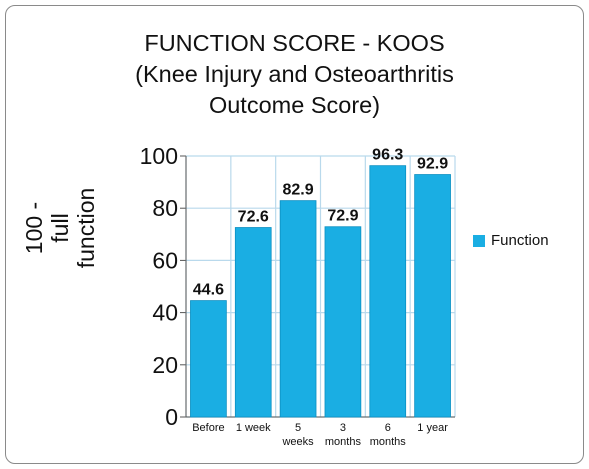  I want to click on chart-title-line-3: Outcome Score), so click(294, 105).